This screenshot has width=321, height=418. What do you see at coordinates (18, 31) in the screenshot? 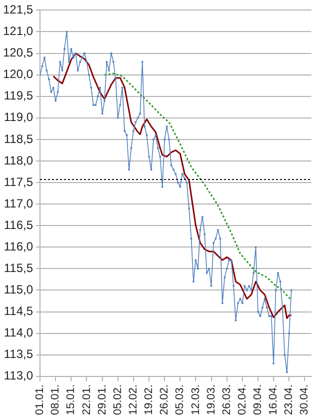
I see `y-tick-label: 121,0` at bounding box center [18, 31].